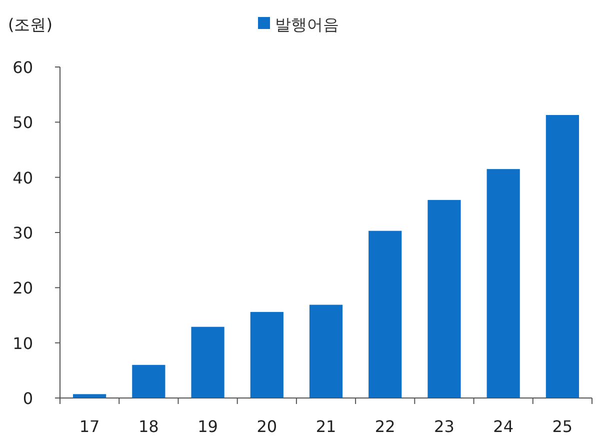 Image resolution: width=597 pixels, height=436 pixels. What do you see at coordinates (444, 426) in the screenshot?
I see `x-tick-label: 23` at bounding box center [444, 426].